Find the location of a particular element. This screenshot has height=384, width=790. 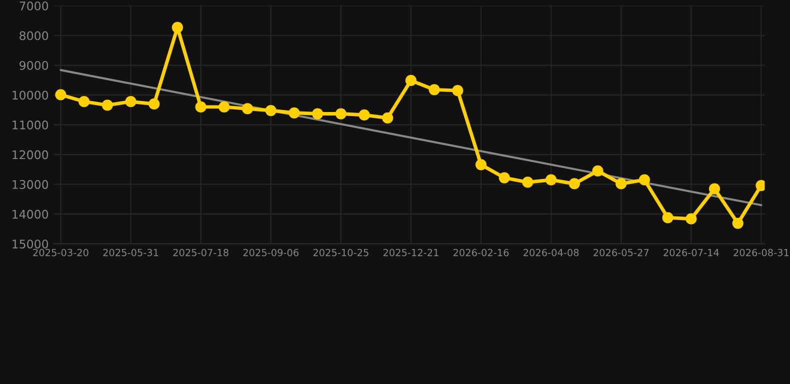

y-tick-label: 15000 is located at coordinates (30, 244).